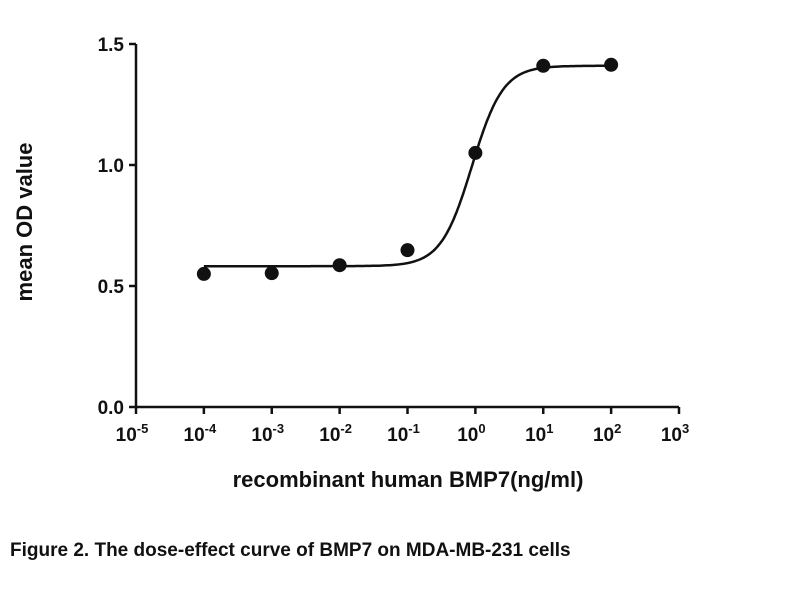 The image size is (800, 600). I want to click on x-tick-label: 10⁻³, so click(267, 433).